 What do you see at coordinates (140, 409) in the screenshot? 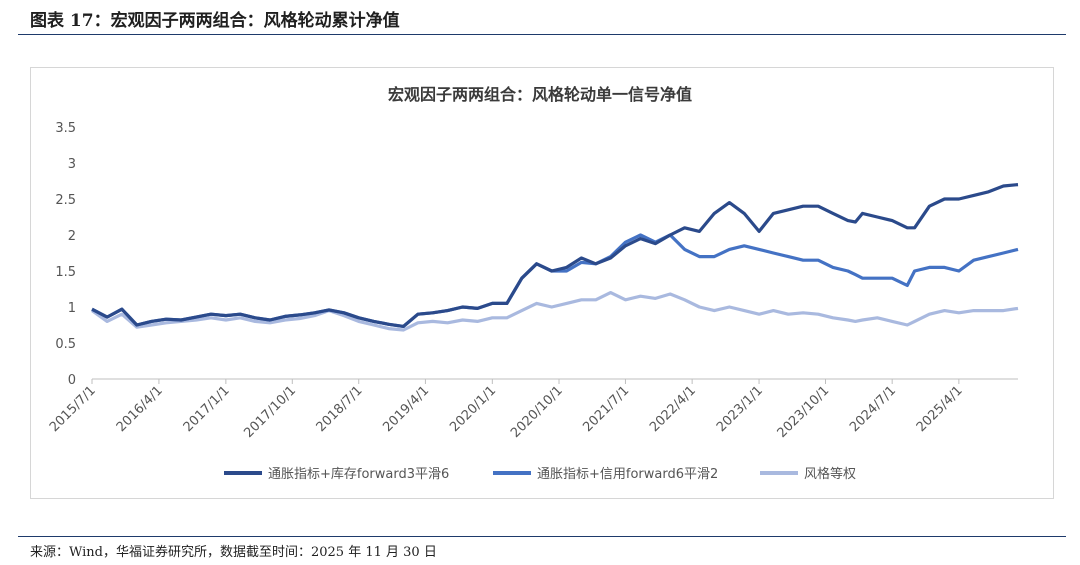
I see `x-tick-label: 2016/4/1` at bounding box center [140, 409].